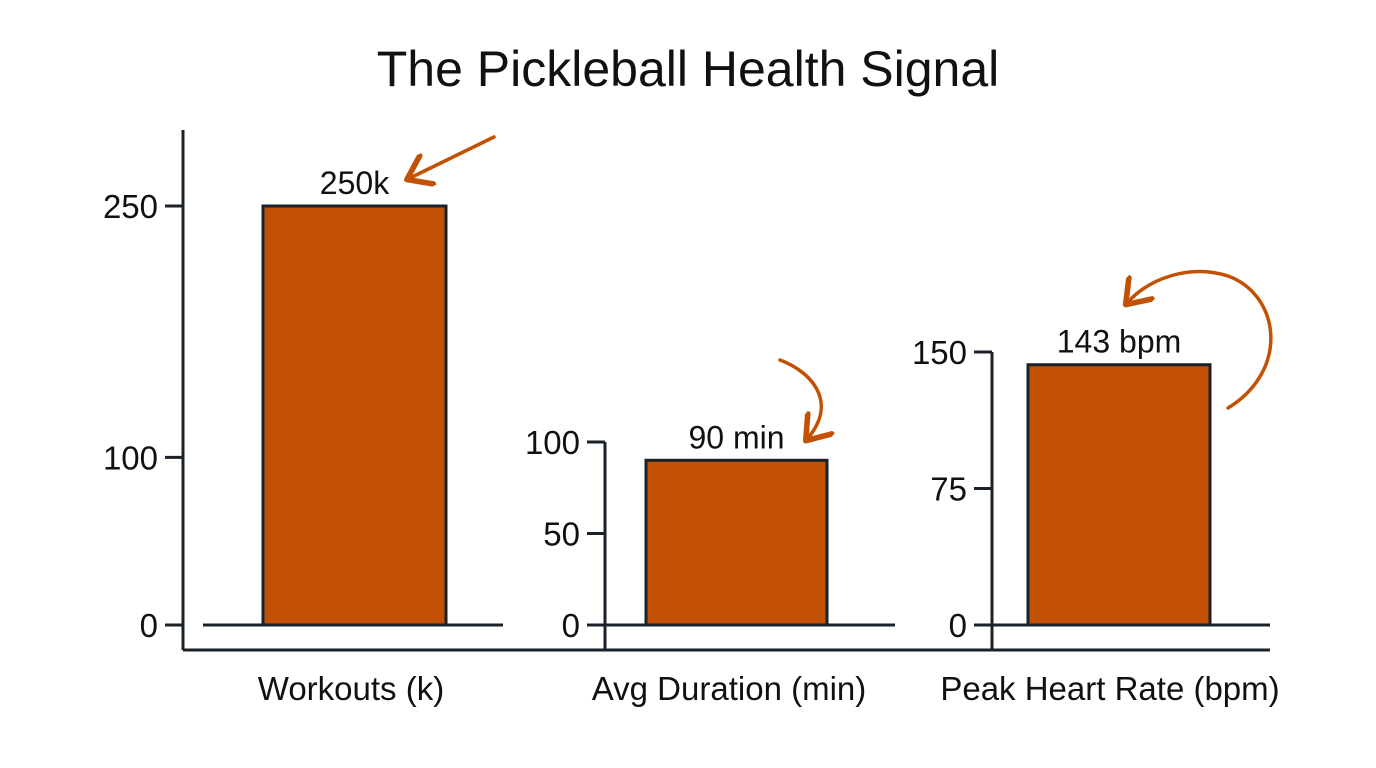 Image resolution: width=1376 pixels, height=768 pixels. Describe the element at coordinates (736, 437) in the screenshot. I see `data-label: 90 min` at that location.